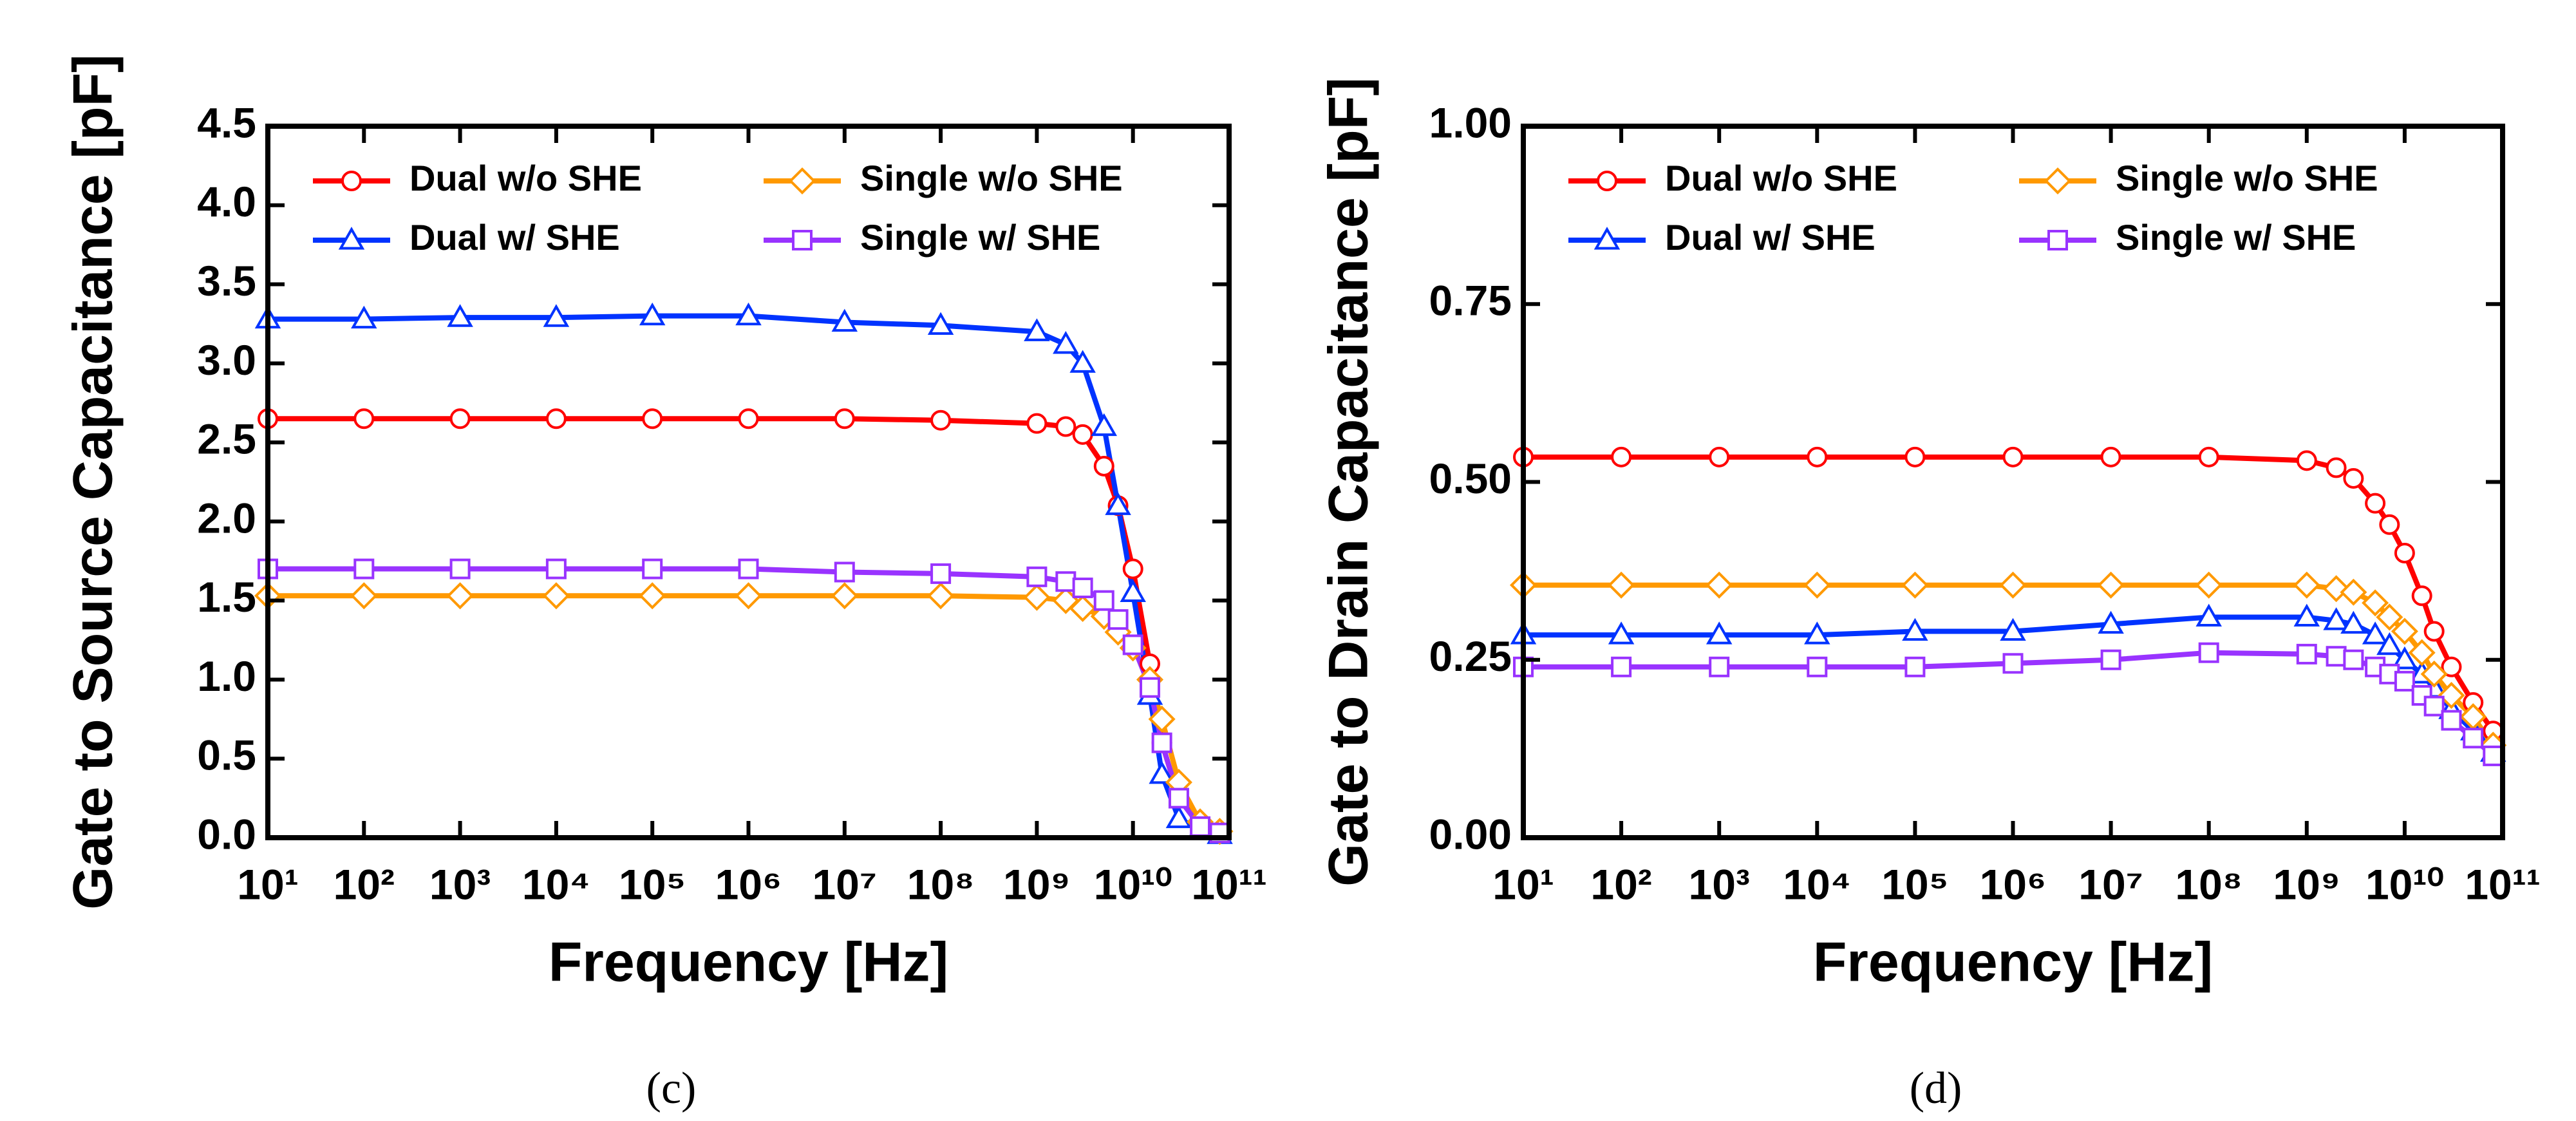 This screenshot has width=2576, height=1121. I want to click on legend-label: Dual w/o SHE, so click(1781, 178).